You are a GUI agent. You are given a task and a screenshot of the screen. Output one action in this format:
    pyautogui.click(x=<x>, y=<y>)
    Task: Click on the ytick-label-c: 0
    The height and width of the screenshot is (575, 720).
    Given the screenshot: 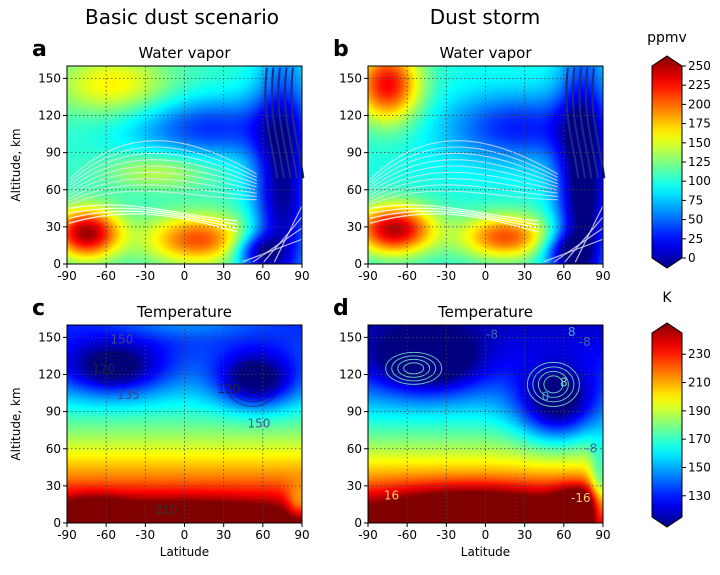 What is the action you would take?
    pyautogui.click(x=57, y=523)
    